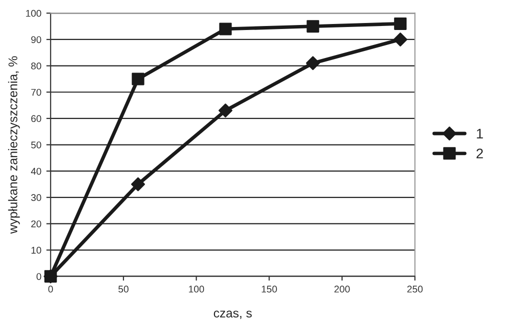 This screenshot has width=506, height=329. I want to click on x-tick-label: 50, so click(123, 289).